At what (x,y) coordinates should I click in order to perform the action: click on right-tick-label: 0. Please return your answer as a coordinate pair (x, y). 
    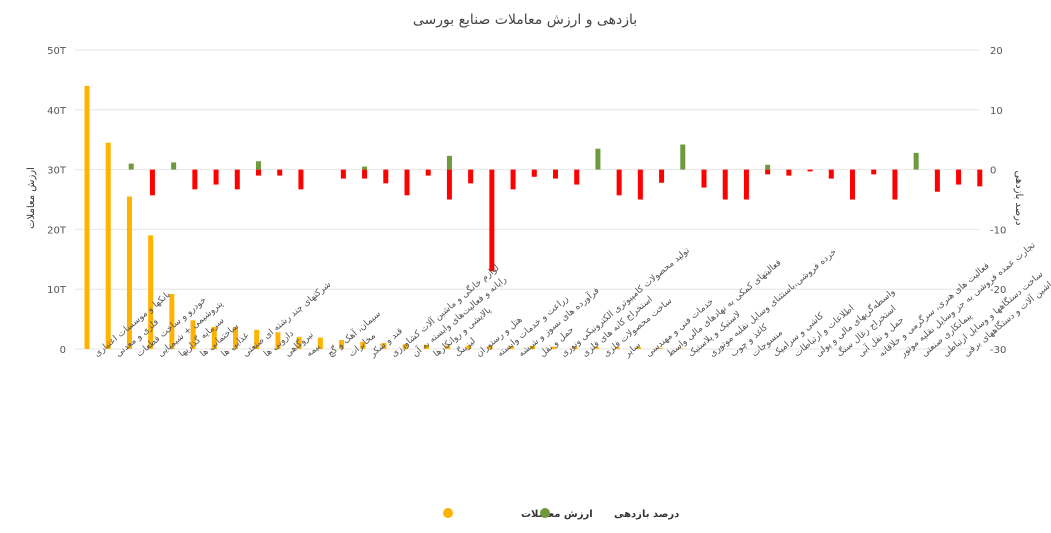
    Looking at the image, I should click on (993, 171).